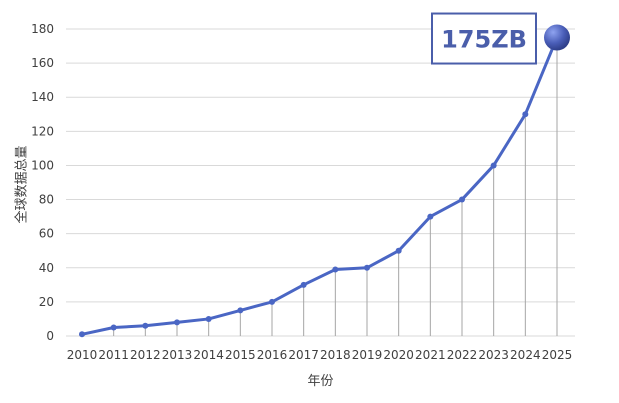 Image resolution: width=619 pixels, height=403 pixels. Describe the element at coordinates (42, 165) in the screenshot. I see `y-tick-label-100: 100` at that location.